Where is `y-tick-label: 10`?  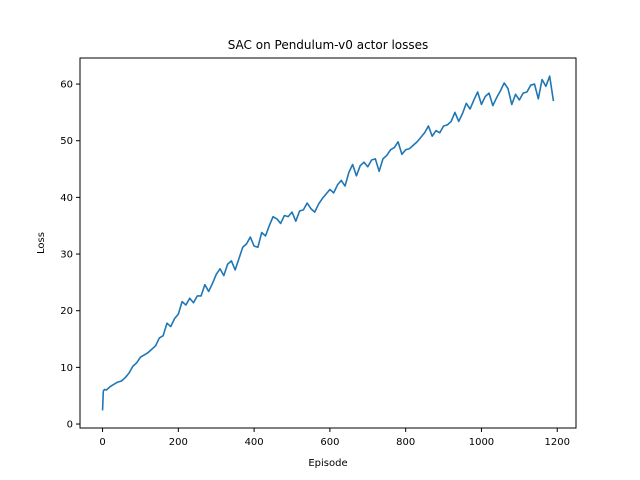 y-tick-label: 10 is located at coordinates (66, 368).